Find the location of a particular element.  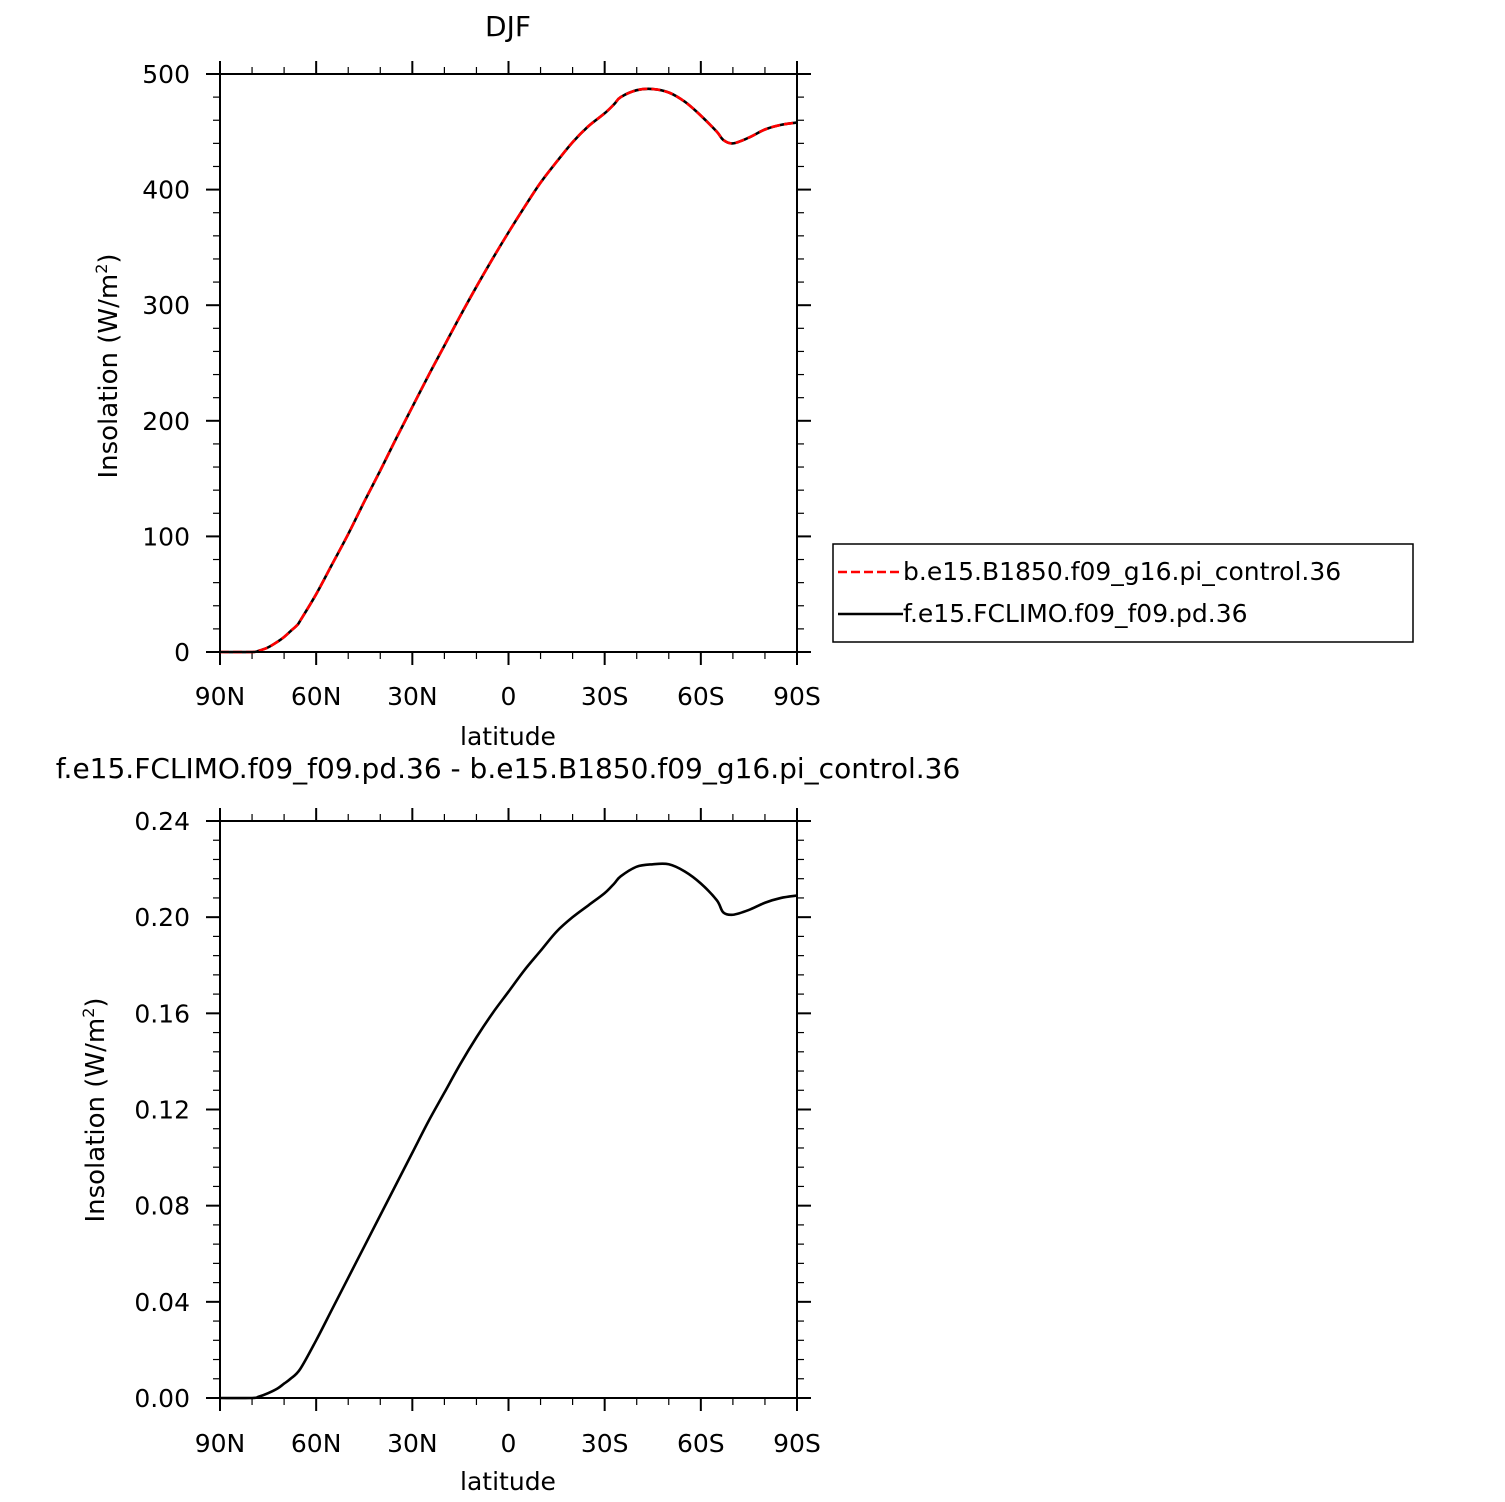

y-tick-label: 500 is located at coordinates (166, 74).